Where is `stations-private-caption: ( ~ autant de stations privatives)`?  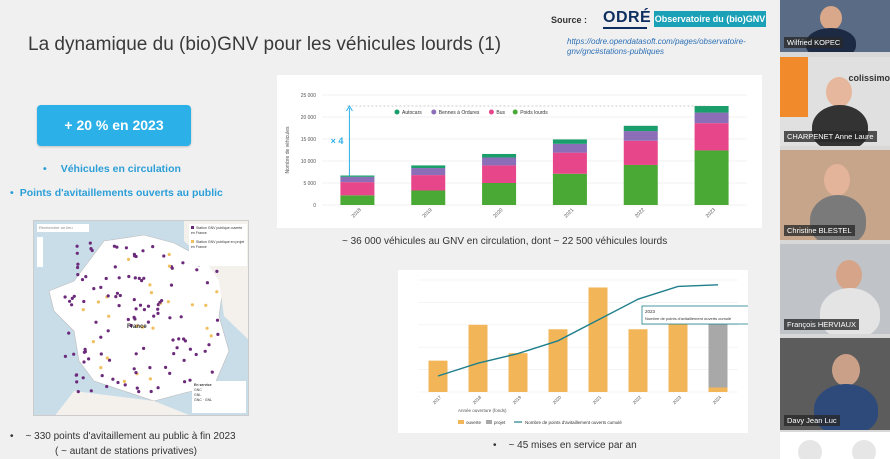 stations-private-caption: ( ~ autant de stations privatives) is located at coordinates (126, 451).